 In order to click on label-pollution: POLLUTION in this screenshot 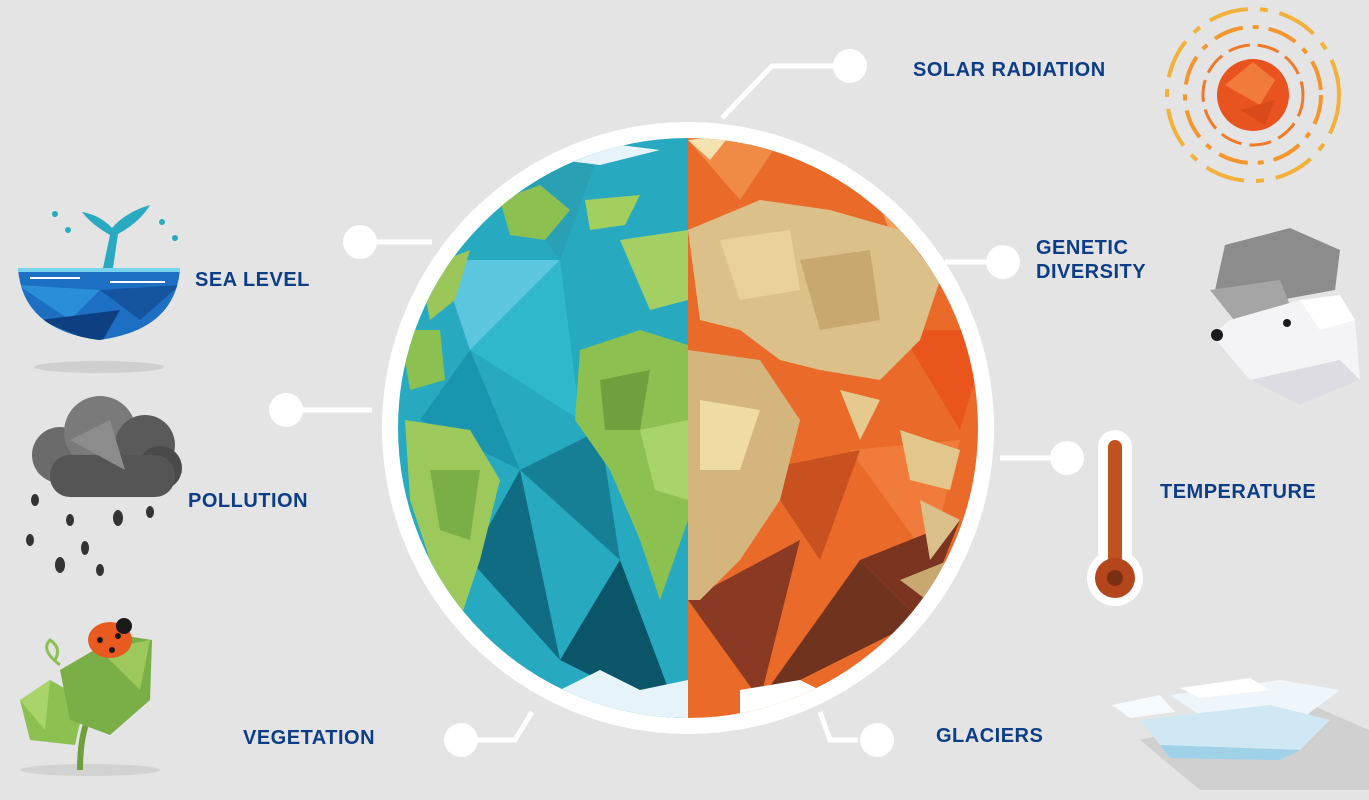, I will do `click(248, 501)`.